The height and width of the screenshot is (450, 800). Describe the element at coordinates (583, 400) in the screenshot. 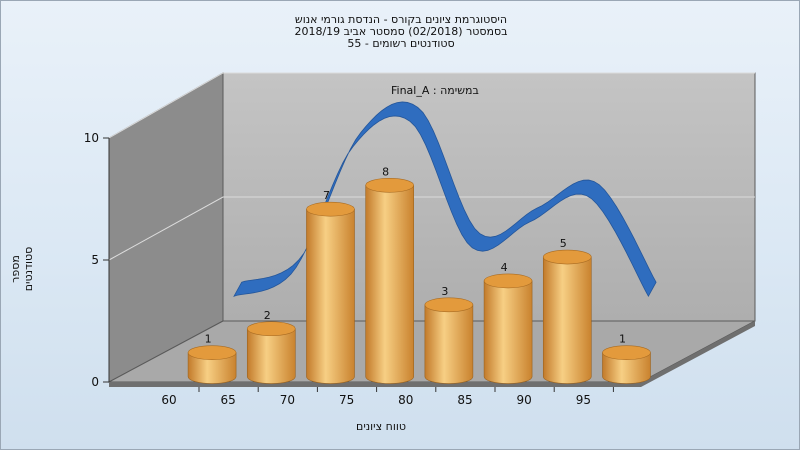

I see `x-tick-label-95: 95` at that location.